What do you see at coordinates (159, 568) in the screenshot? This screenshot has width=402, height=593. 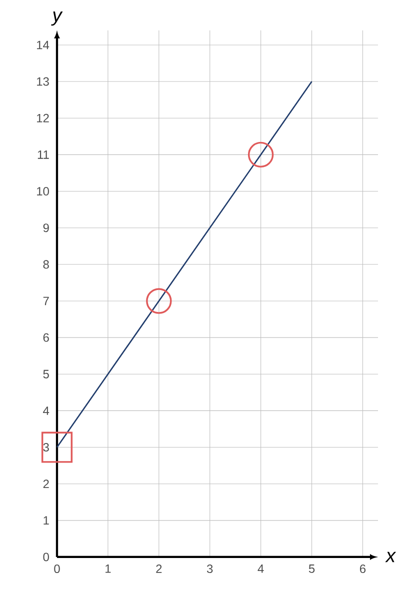 I see `x-tick-label: 2` at bounding box center [159, 568].